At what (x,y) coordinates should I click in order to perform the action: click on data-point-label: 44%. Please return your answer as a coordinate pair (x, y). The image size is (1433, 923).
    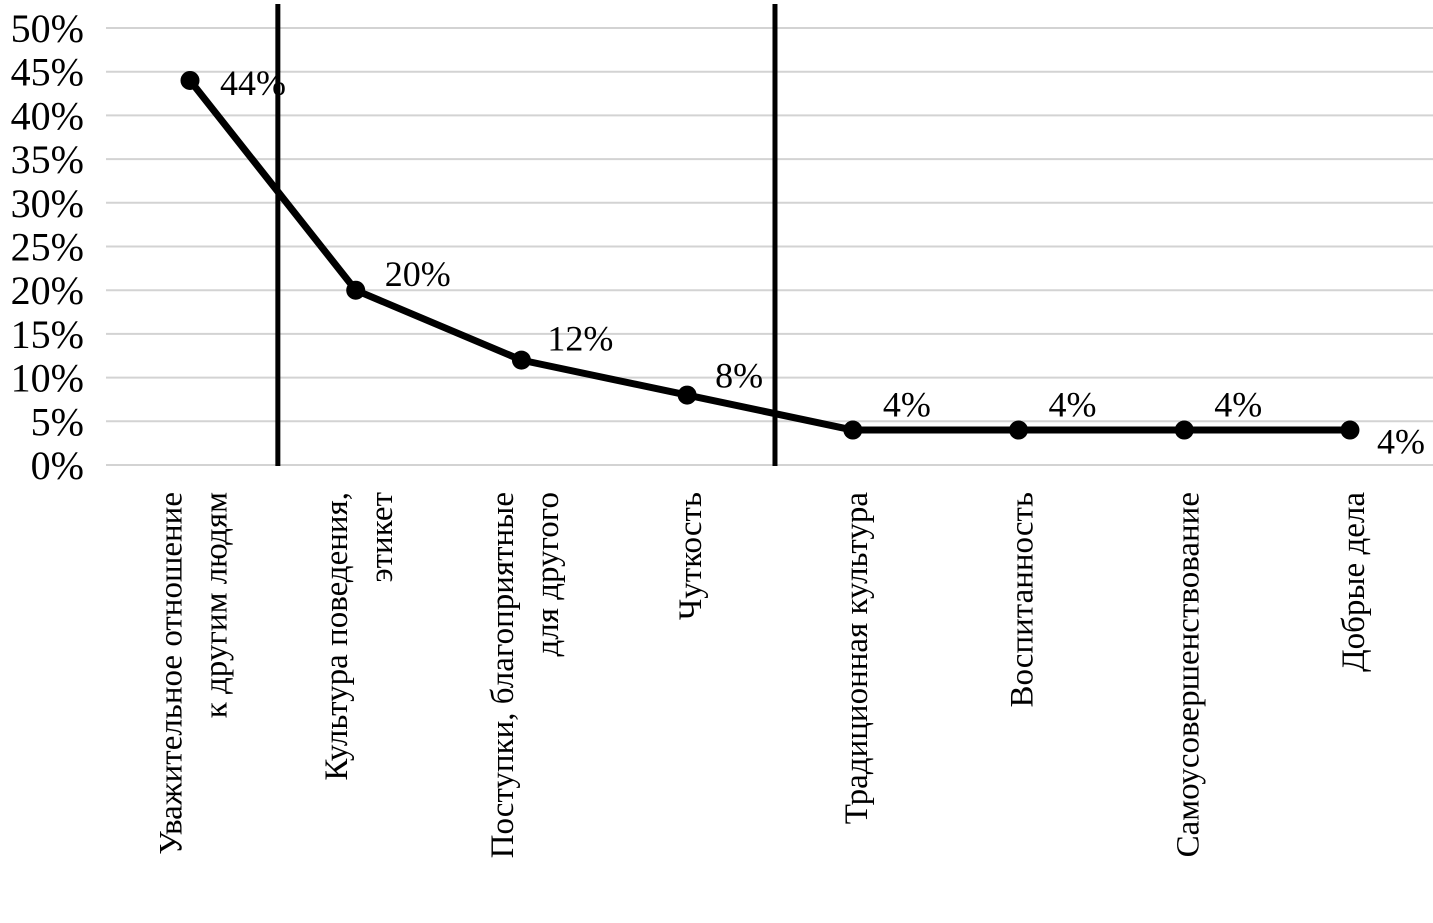
    Looking at the image, I should click on (253, 83).